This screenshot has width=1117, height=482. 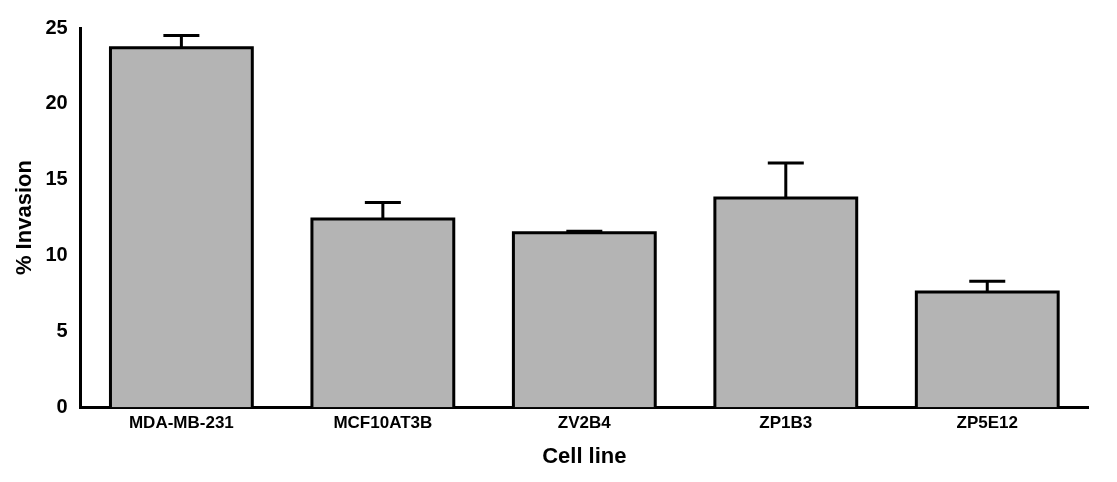 I want to click on x-tick-label: MCF10AT3B, so click(x=383, y=423).